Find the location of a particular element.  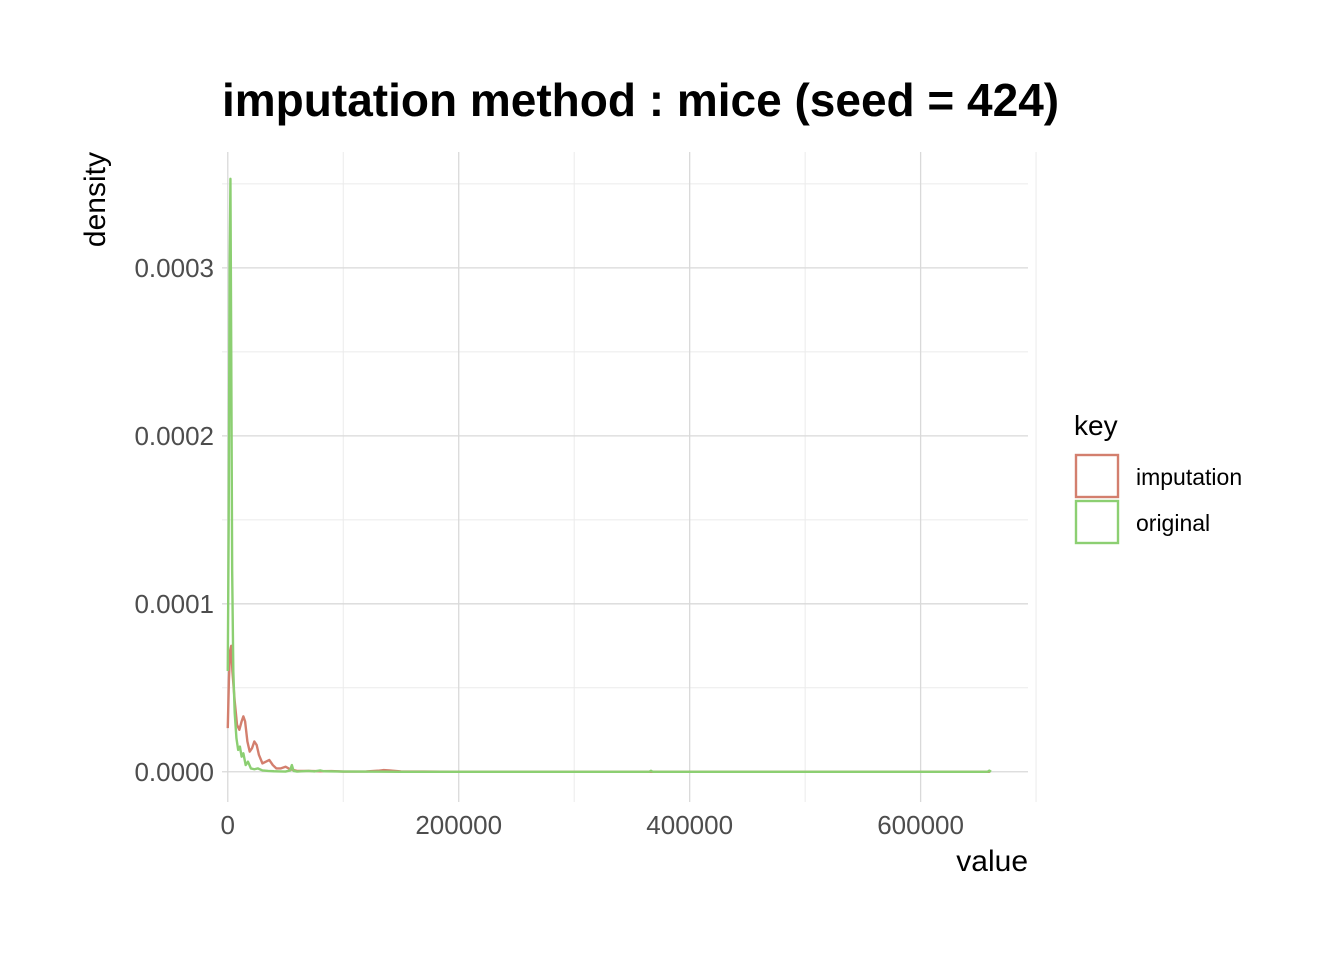

legend-key-imputation is located at coordinates (1097, 476).